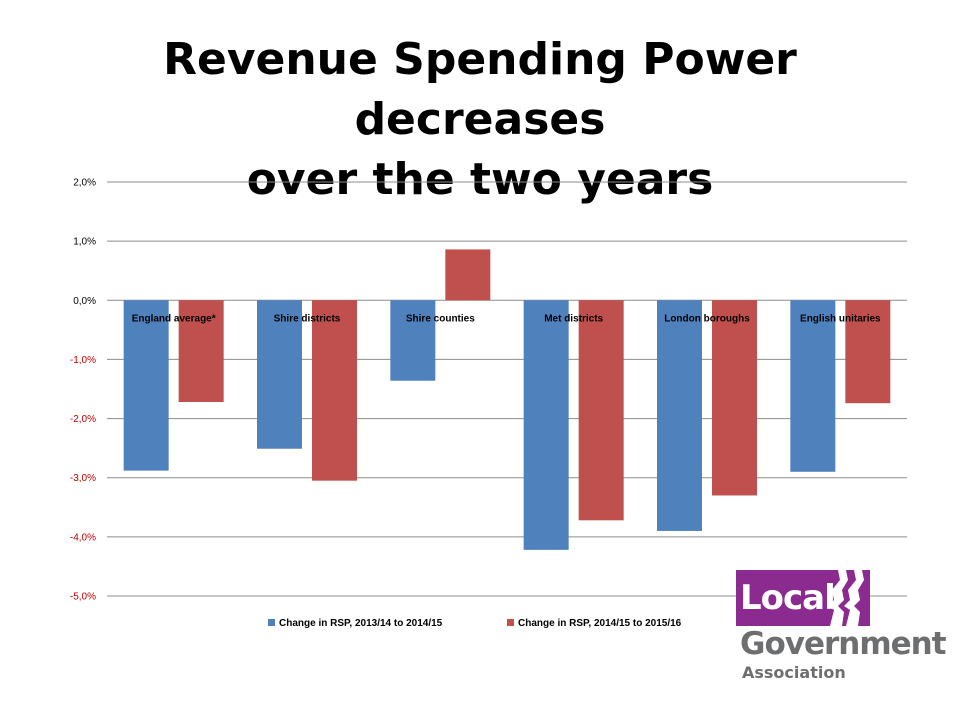 The height and width of the screenshot is (720, 960). Describe the element at coordinates (84, 301) in the screenshot. I see `y-tick-label: 0,0%` at that location.